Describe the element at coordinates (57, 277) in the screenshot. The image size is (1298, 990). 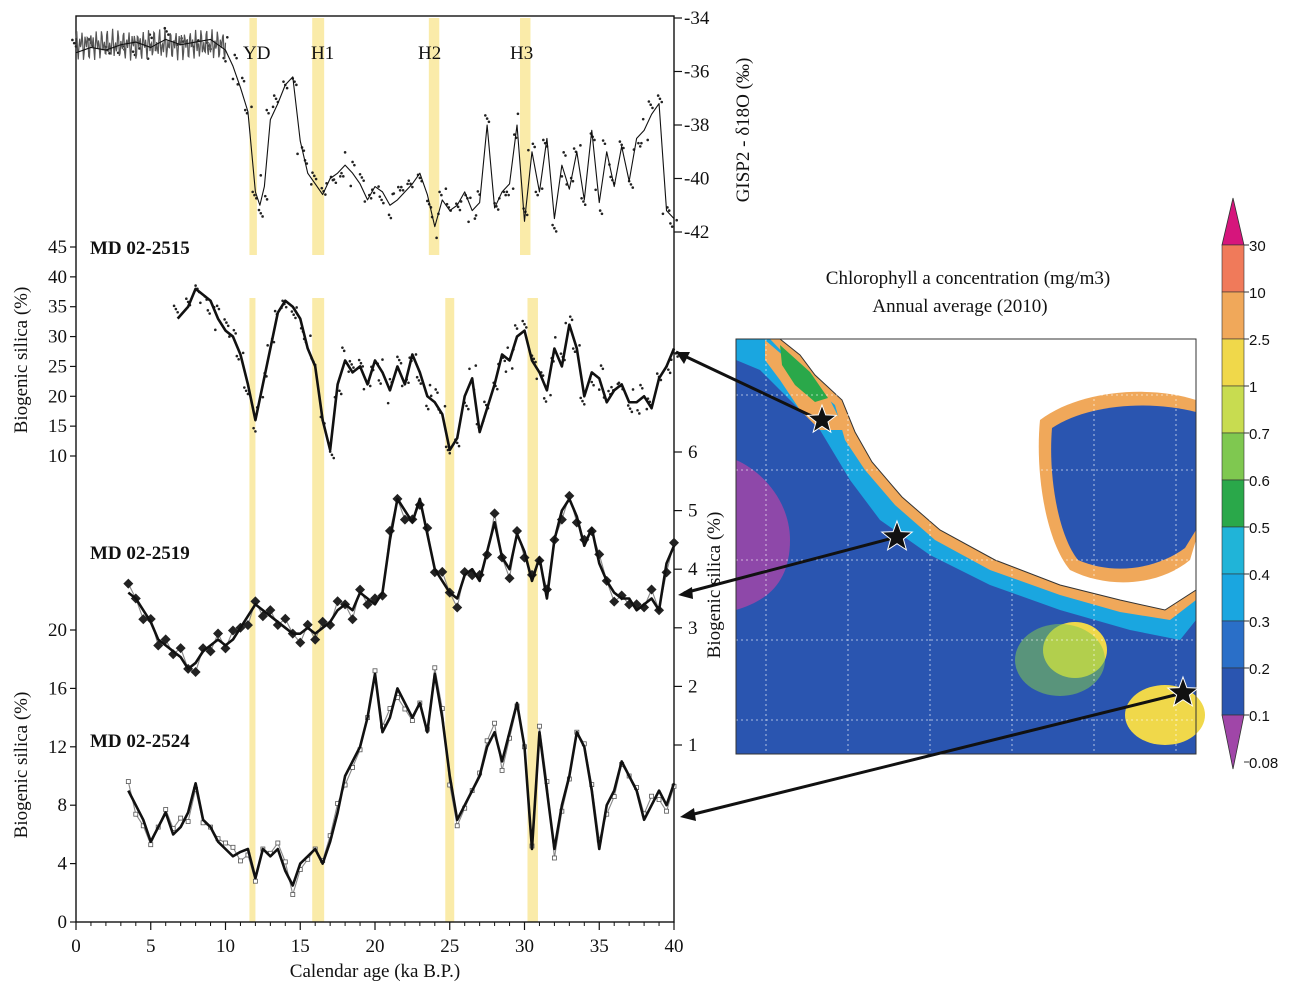
I see `ytick-label-1-6: 40` at that location.